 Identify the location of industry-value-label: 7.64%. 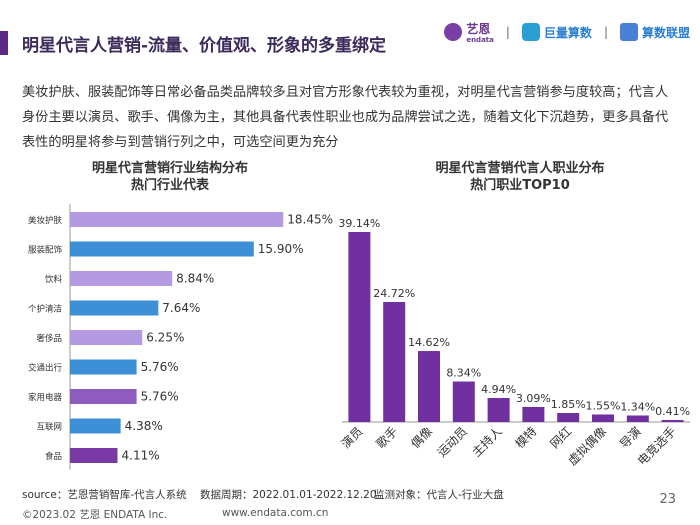
(181, 308).